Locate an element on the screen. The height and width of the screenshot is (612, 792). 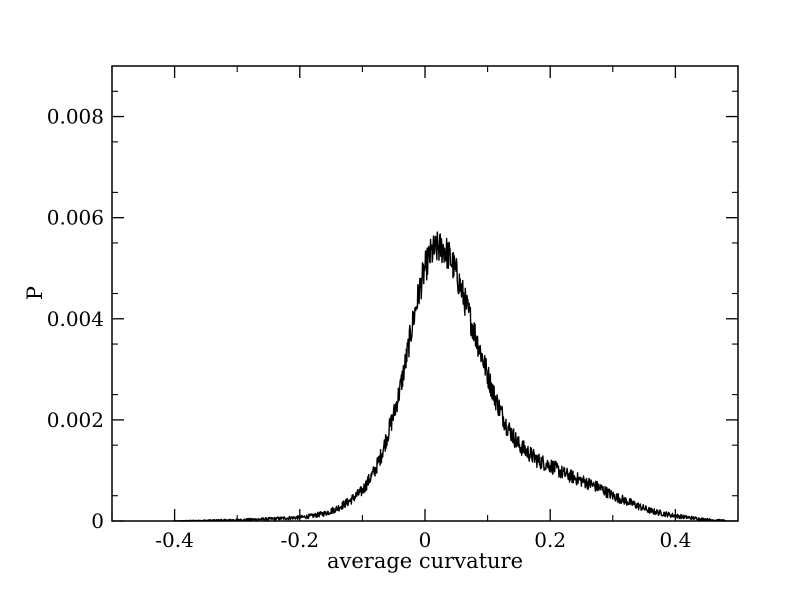
x-tick-label: -0.4 is located at coordinates (174, 540).